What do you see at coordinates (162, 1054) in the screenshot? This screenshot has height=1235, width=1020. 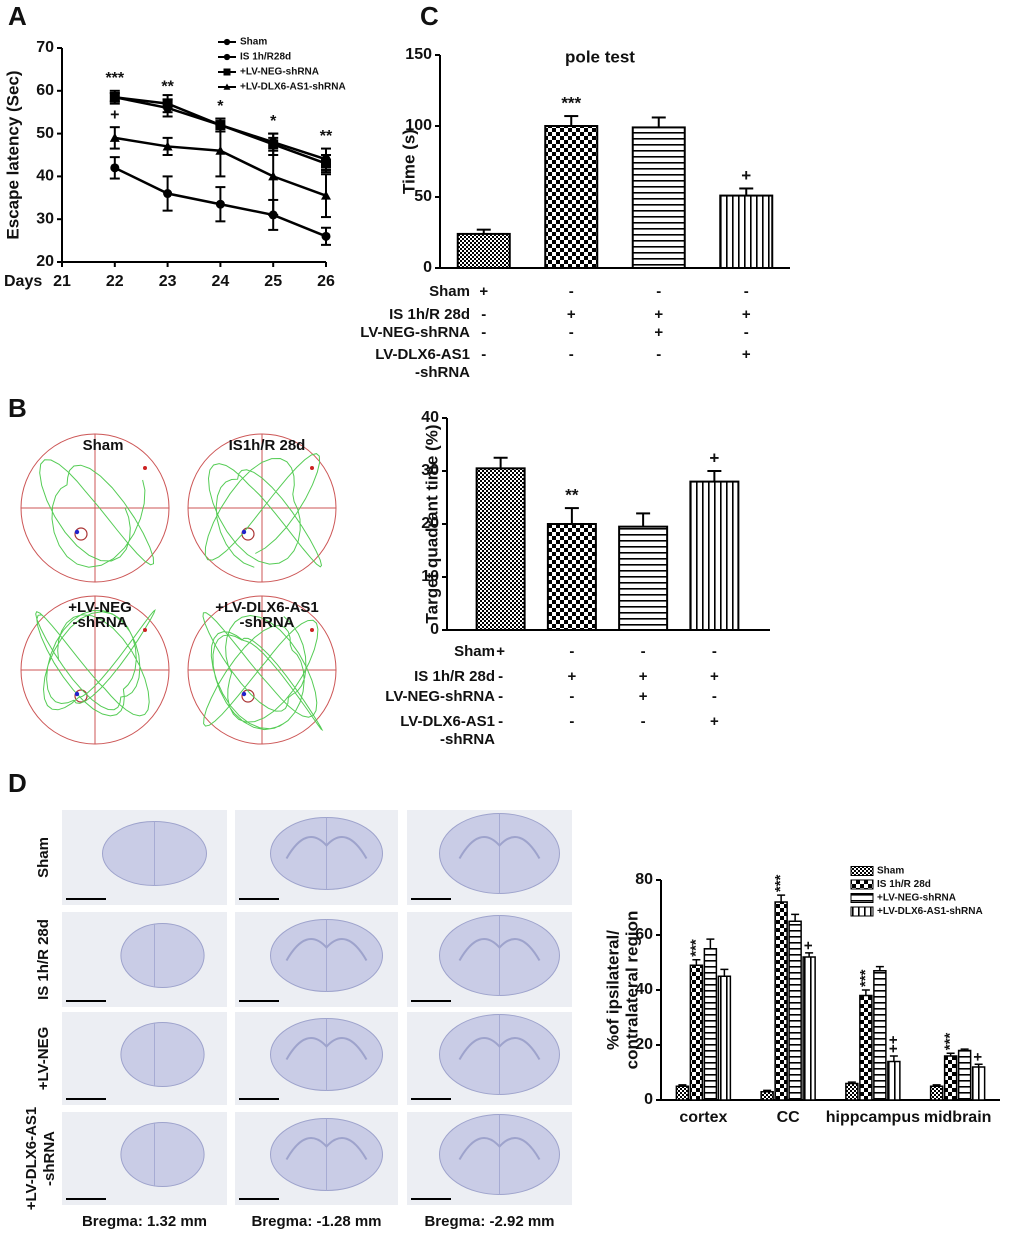 I see `brain-section` at bounding box center [162, 1054].